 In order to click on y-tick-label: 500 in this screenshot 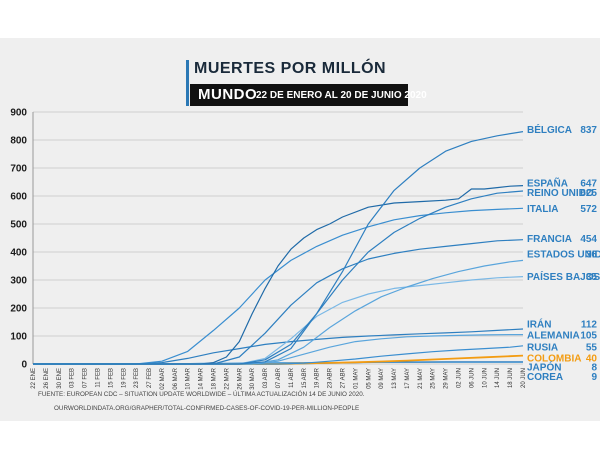, I will do `click(18, 225)`.